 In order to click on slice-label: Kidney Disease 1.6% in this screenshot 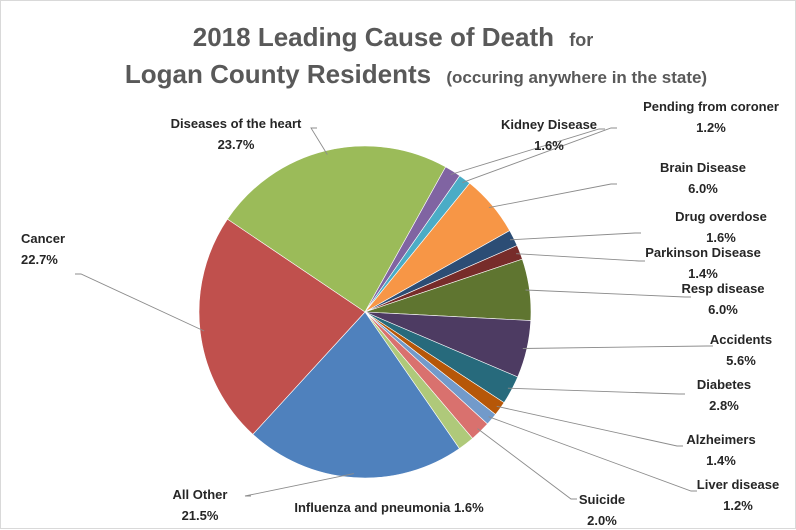, I will do `click(549, 135)`.